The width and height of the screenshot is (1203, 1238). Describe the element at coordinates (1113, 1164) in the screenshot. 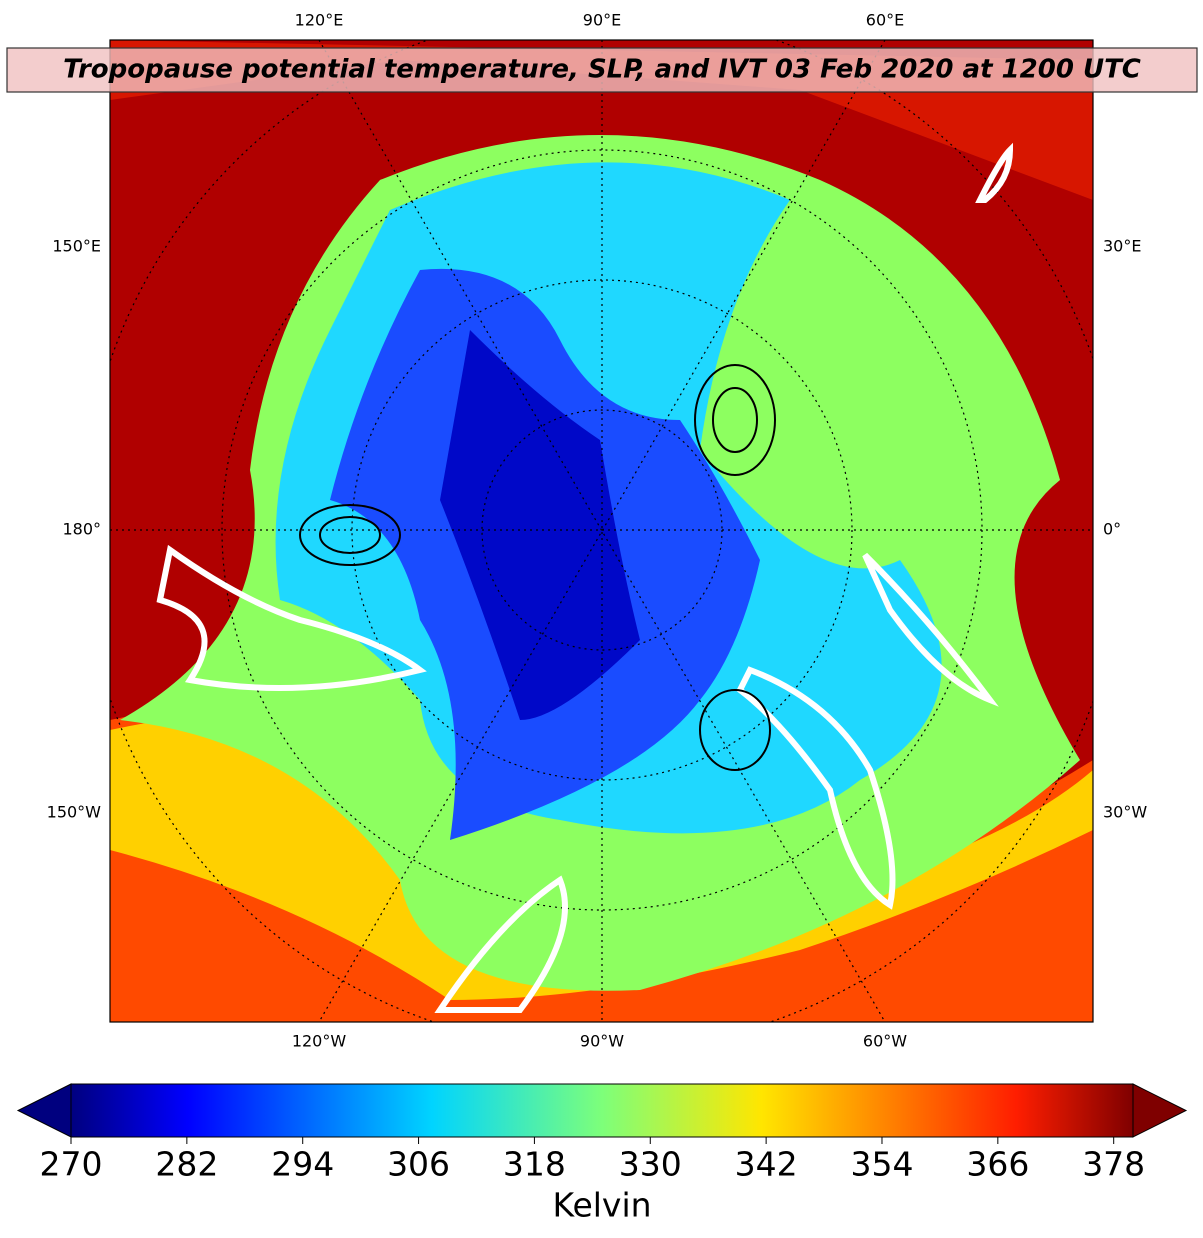

I see `colorbar-tick-label: 378` at that location.